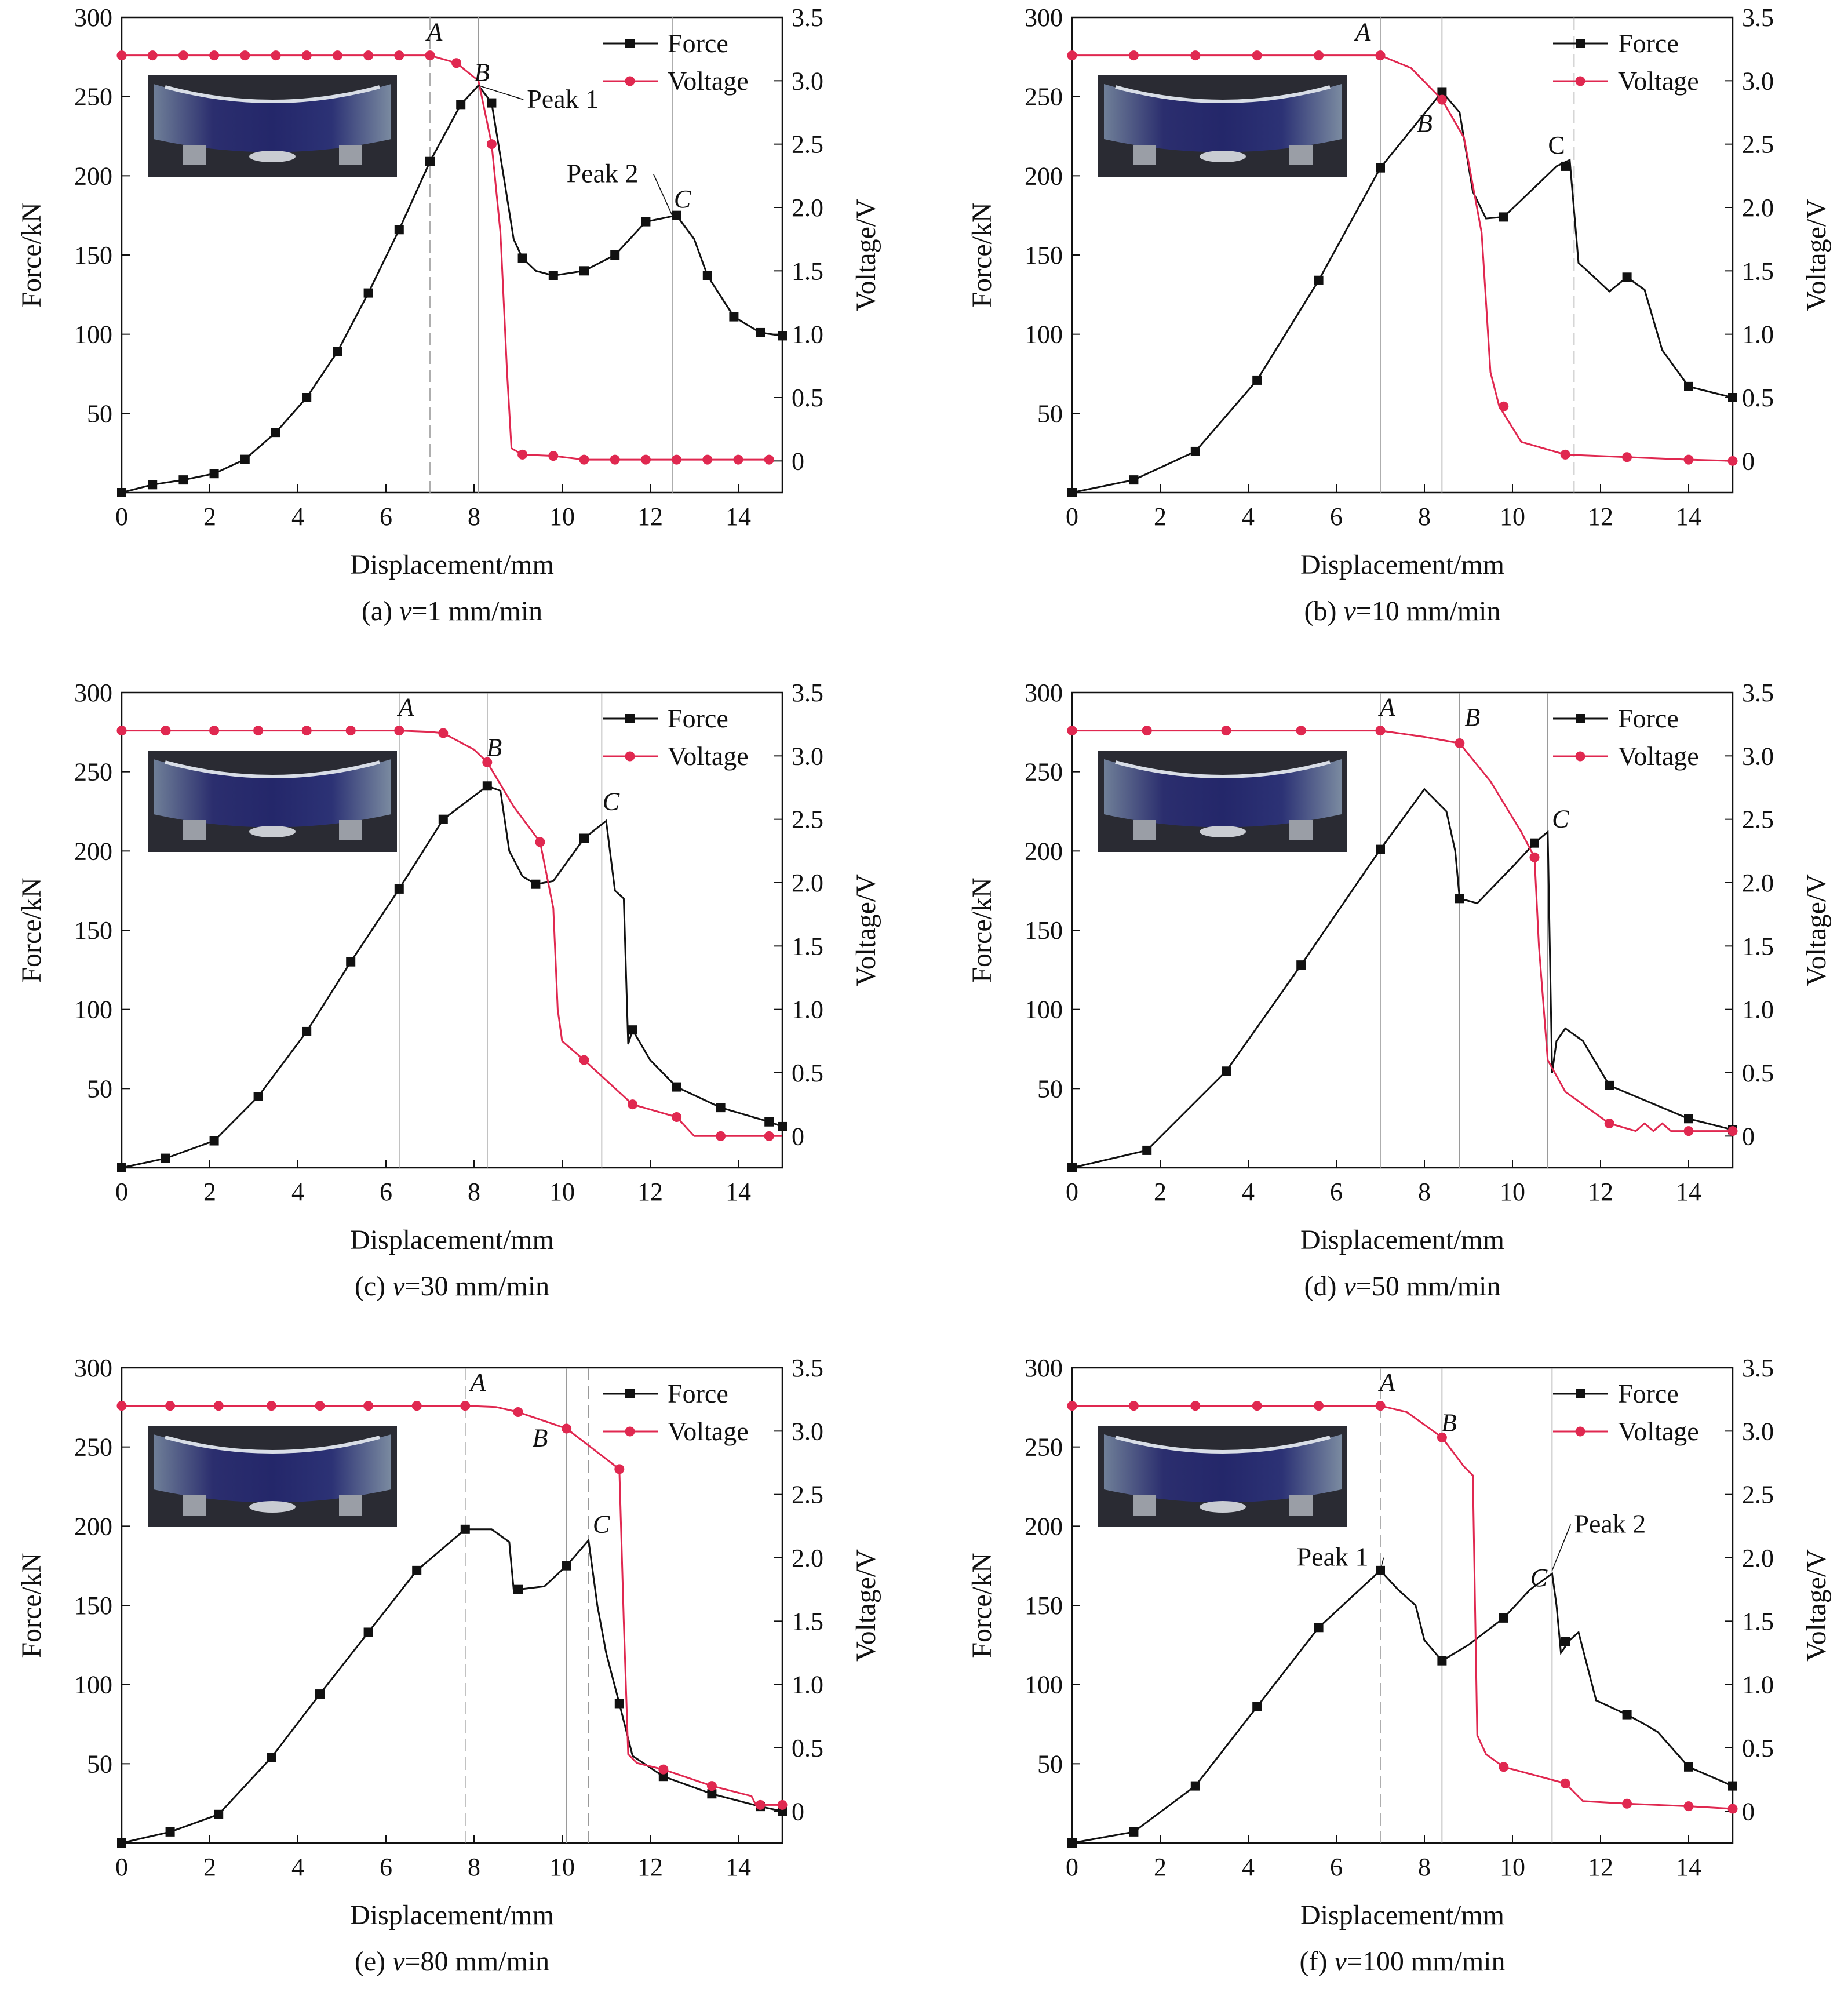 This screenshot has height=1989, width=1848. What do you see at coordinates (1426, 1961) in the screenshot?
I see `caption-rest: =100 mm/min` at bounding box center [1426, 1961].